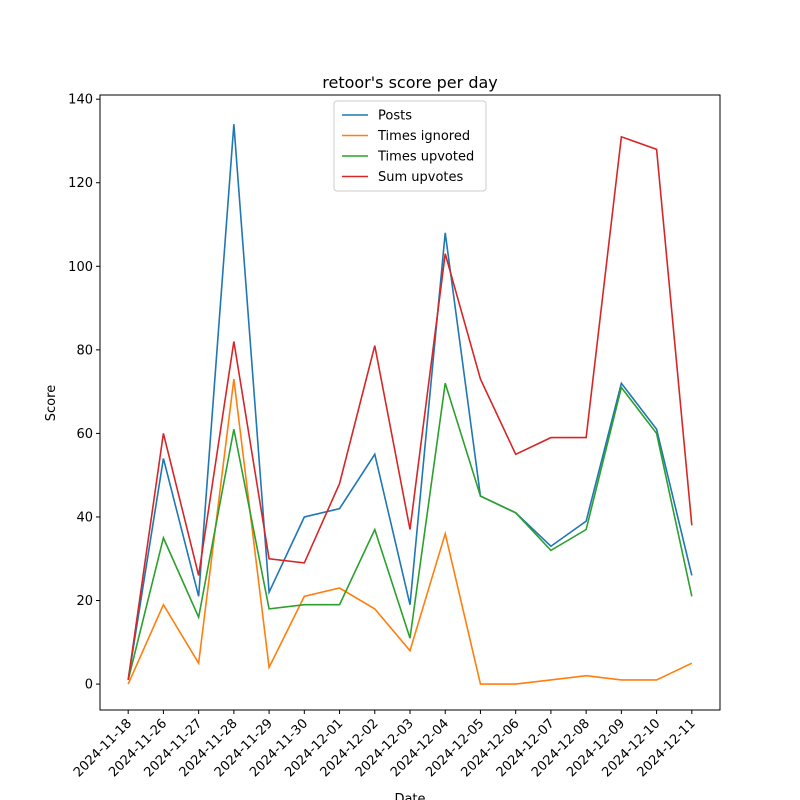 The width and height of the screenshot is (800, 800). I want to click on legend-label: Times ignored, so click(423, 136).